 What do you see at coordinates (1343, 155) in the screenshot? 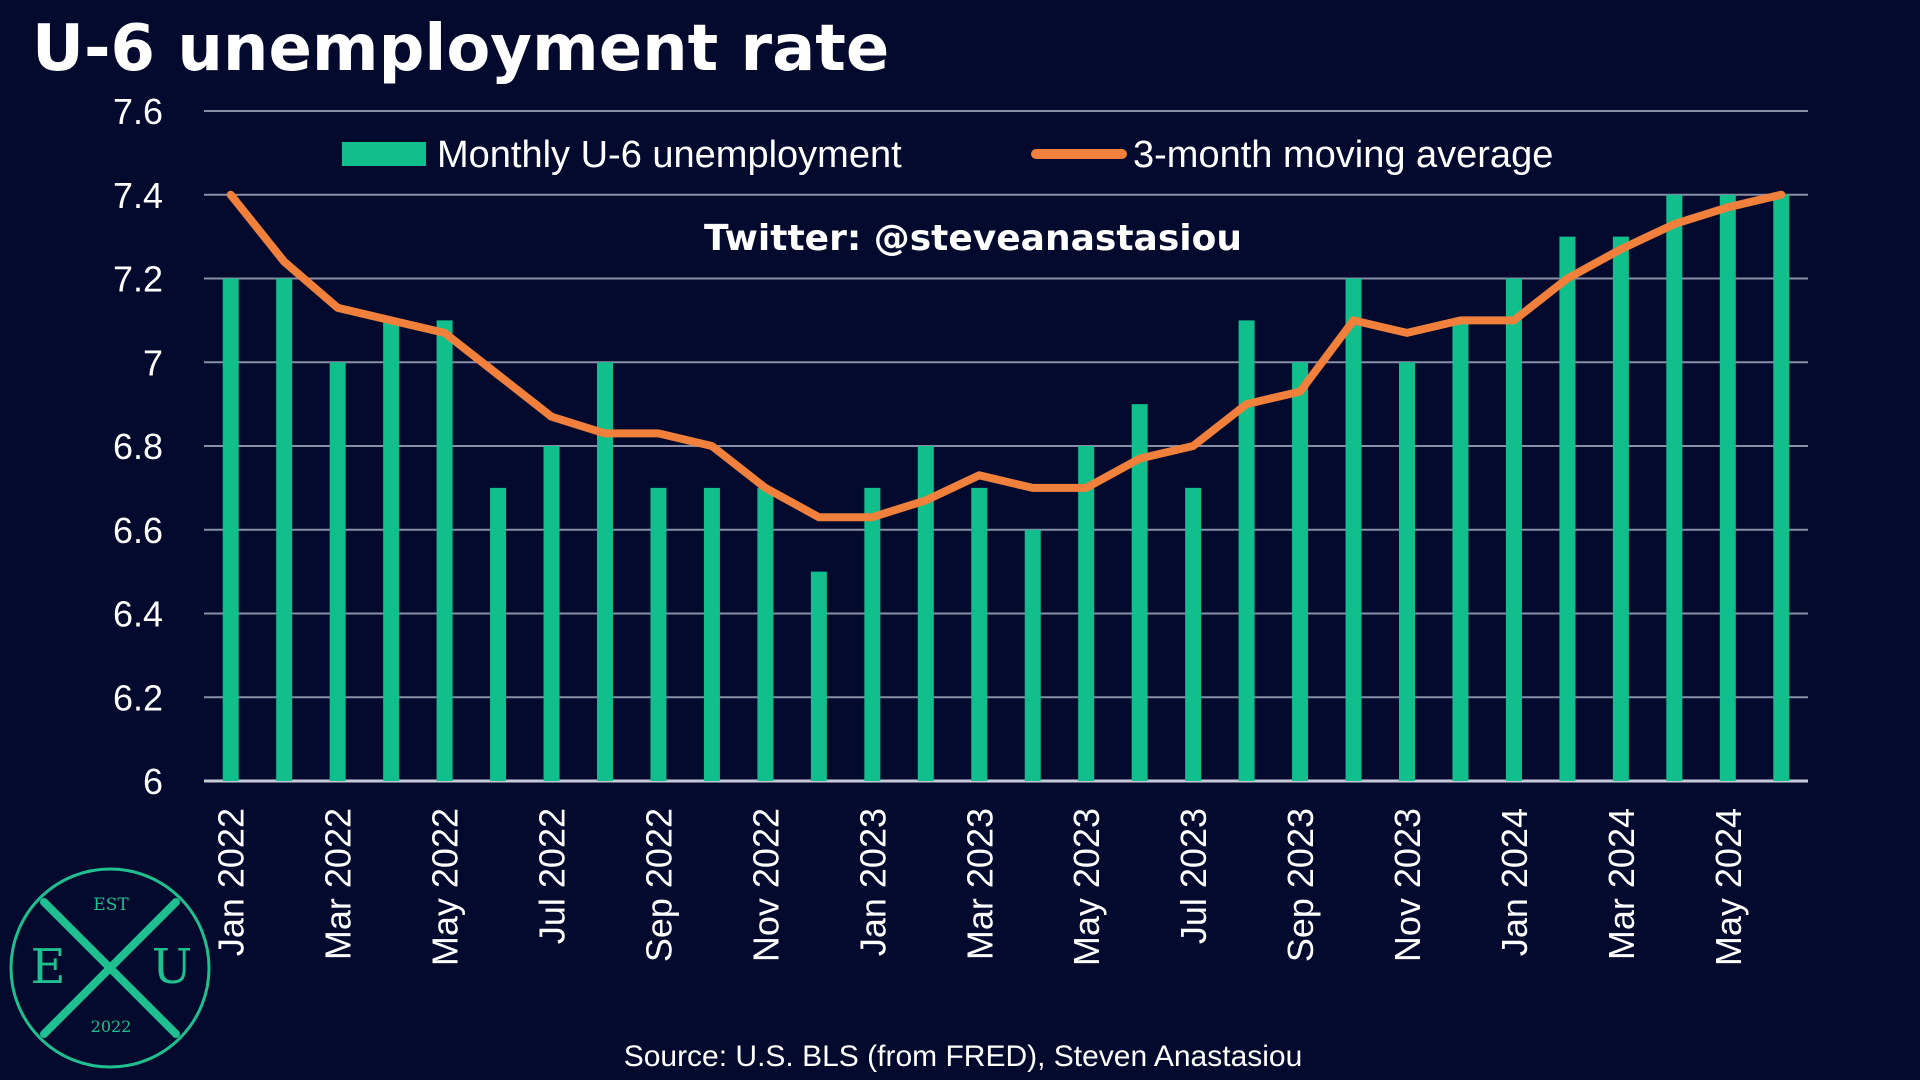
I see `legend-label-line: 3-month moving average` at bounding box center [1343, 155].